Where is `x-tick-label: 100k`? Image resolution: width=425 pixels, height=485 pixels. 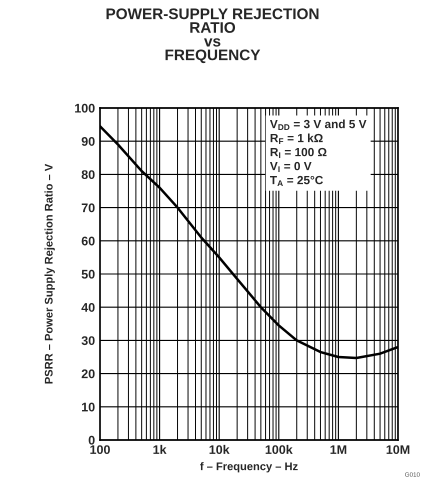
x-tick-label: 100k is located at coordinates (279, 449).